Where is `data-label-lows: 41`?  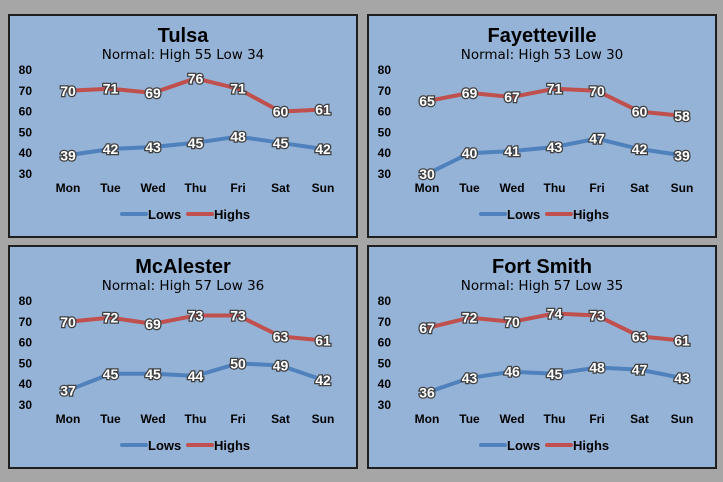
data-label-lows: 41 is located at coordinates (512, 151).